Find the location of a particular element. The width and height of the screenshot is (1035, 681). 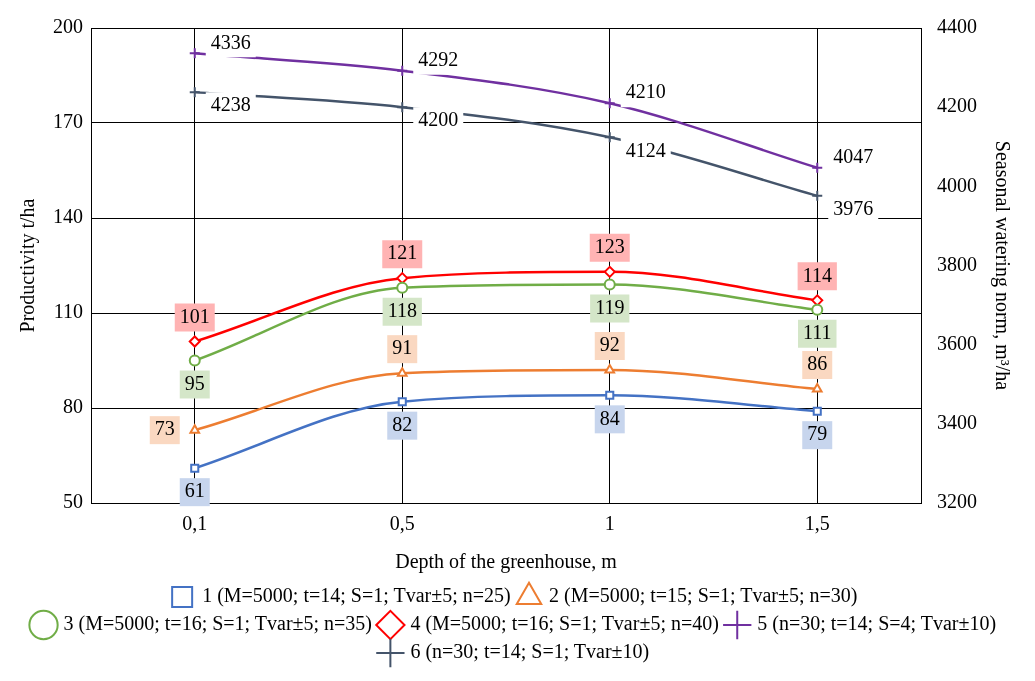

data-label: 4047 is located at coordinates (853, 155).